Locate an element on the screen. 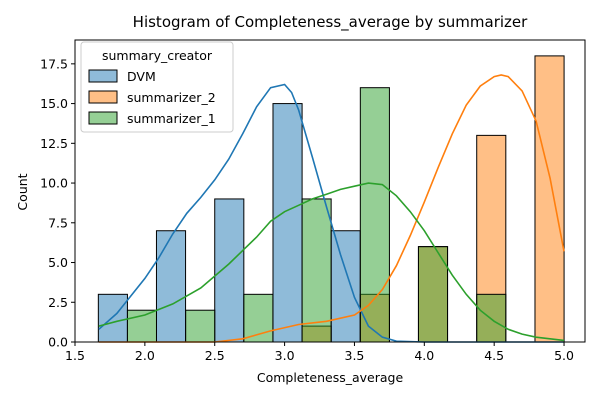  x-tick-label: 1.5 is located at coordinates (75, 355).